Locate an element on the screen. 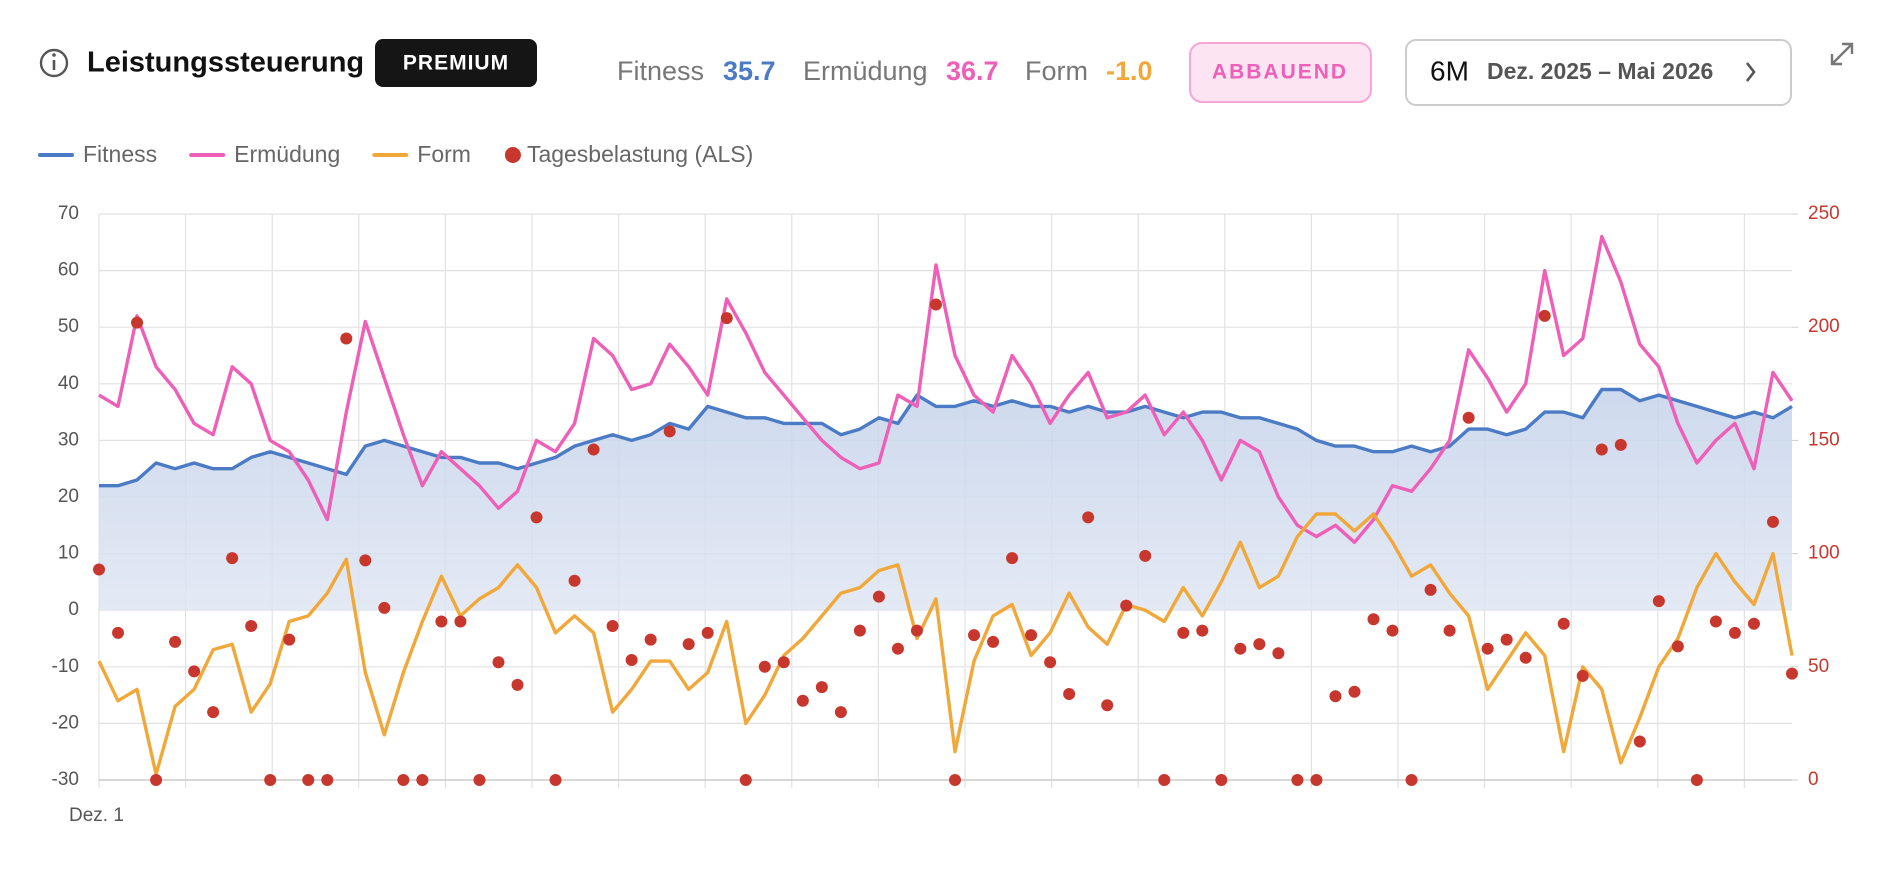  y-tick-label: 0 is located at coordinates (73, 609).